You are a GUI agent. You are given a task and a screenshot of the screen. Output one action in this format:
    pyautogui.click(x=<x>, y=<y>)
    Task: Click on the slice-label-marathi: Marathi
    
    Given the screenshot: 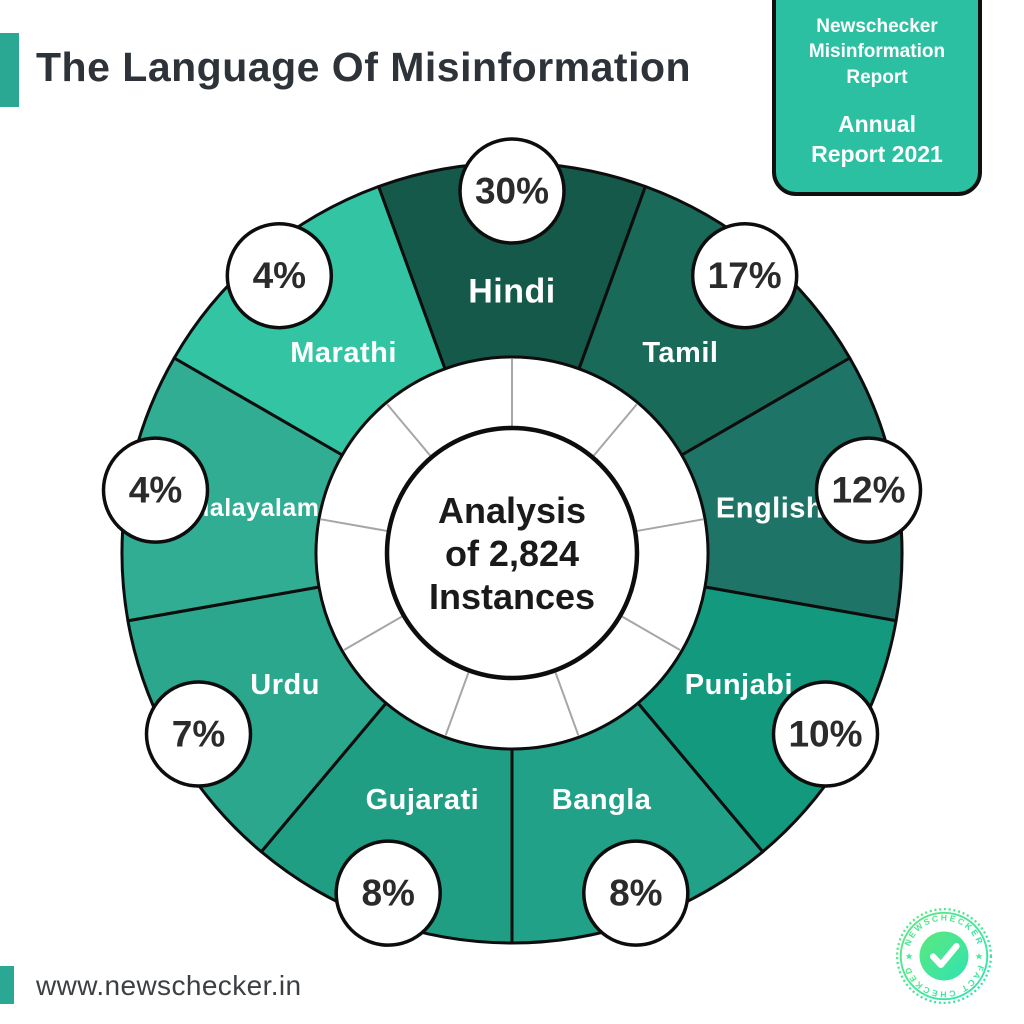 What is the action you would take?
    pyautogui.click(x=343, y=353)
    